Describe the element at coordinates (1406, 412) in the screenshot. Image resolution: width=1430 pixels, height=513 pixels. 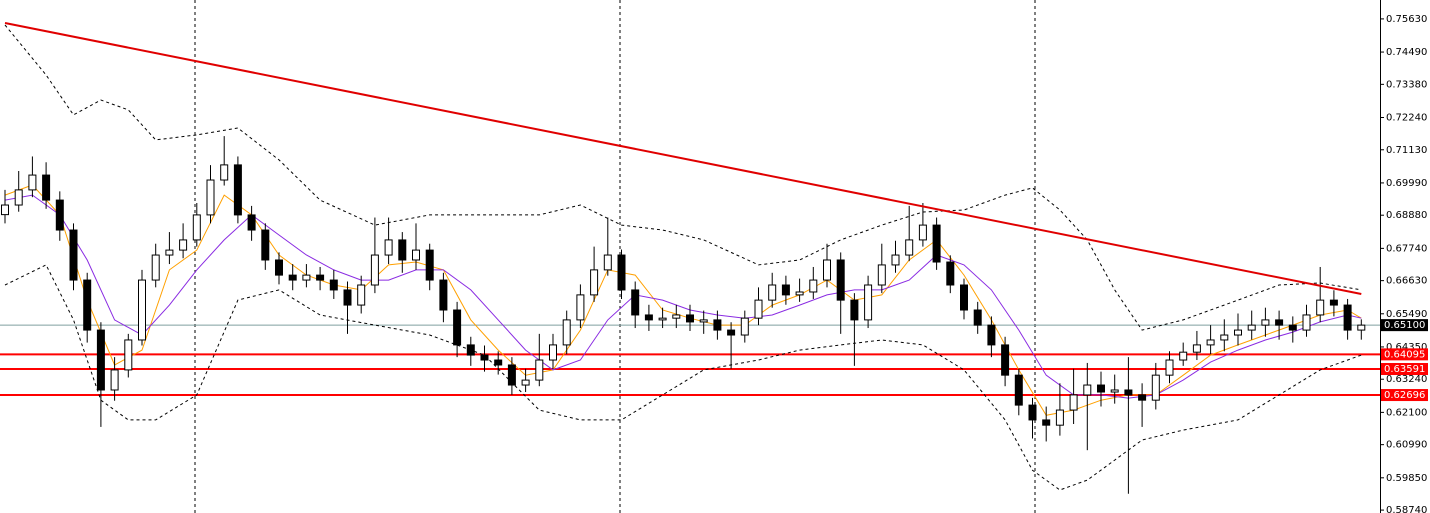
I see `y-tick-label: 0.62100` at that location.